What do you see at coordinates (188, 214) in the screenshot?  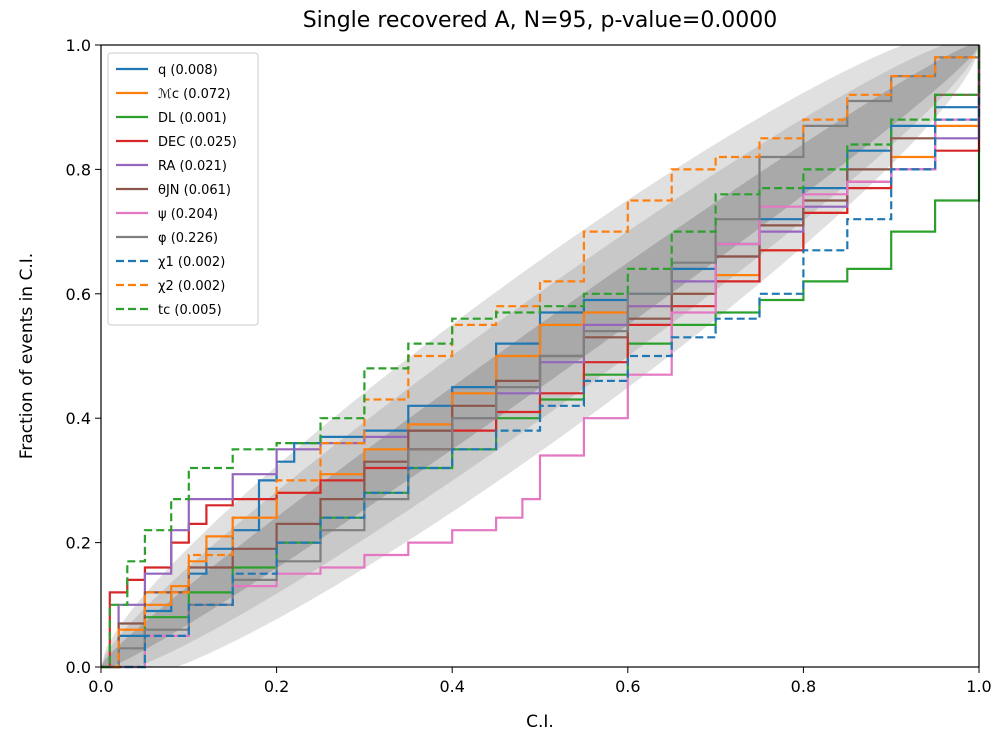 I see `legend-label: ψ (0.204)` at bounding box center [188, 214].